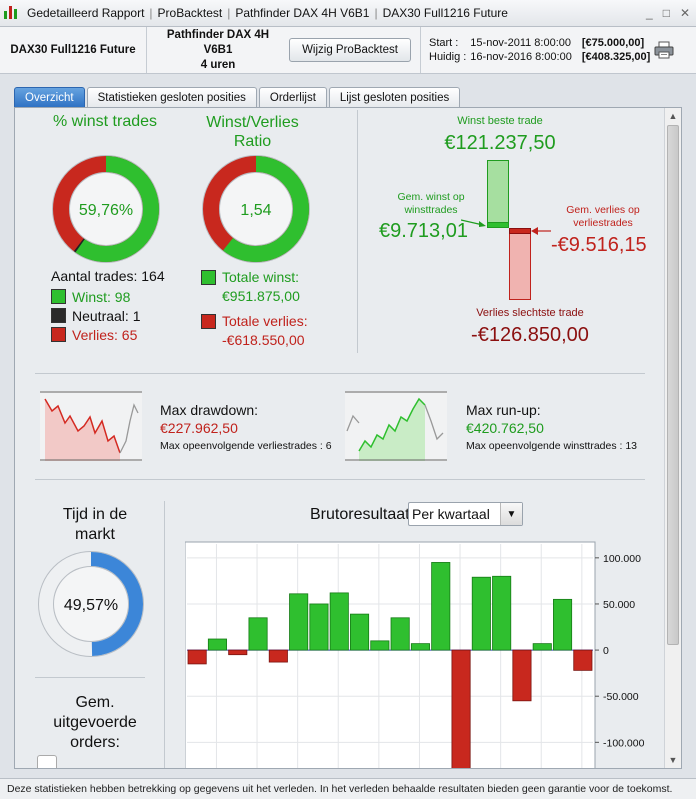 This screenshot has height=799, width=696. I want to click on maximize-icon: □, so click(666, 13).